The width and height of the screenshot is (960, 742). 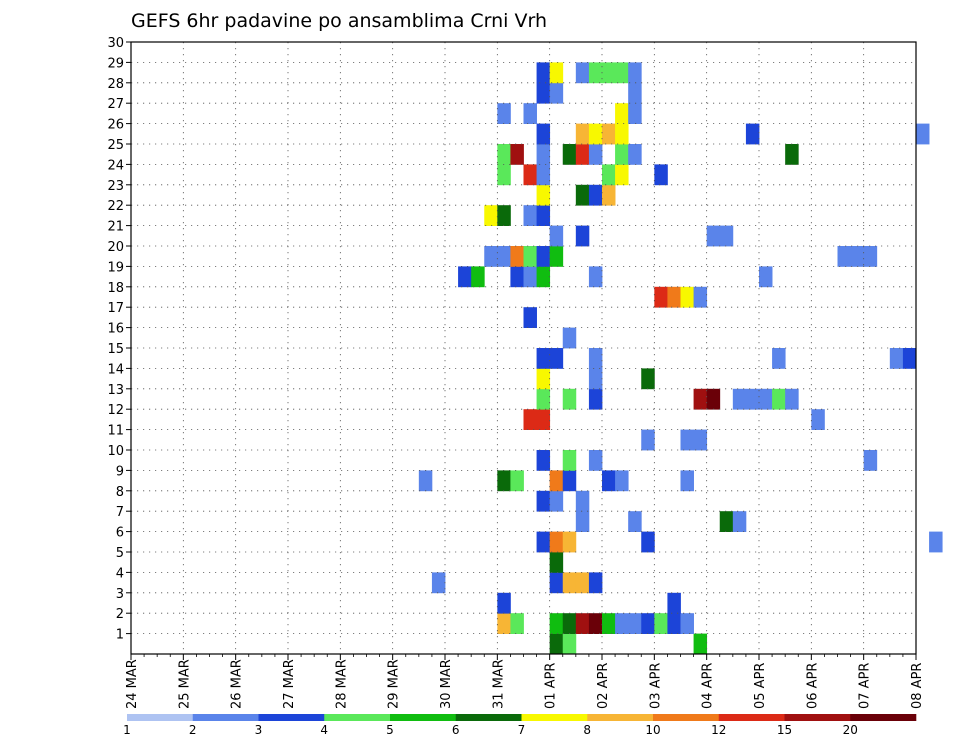 What do you see at coordinates (324, 730) in the screenshot?
I see `colorbar-label: 4` at bounding box center [324, 730].